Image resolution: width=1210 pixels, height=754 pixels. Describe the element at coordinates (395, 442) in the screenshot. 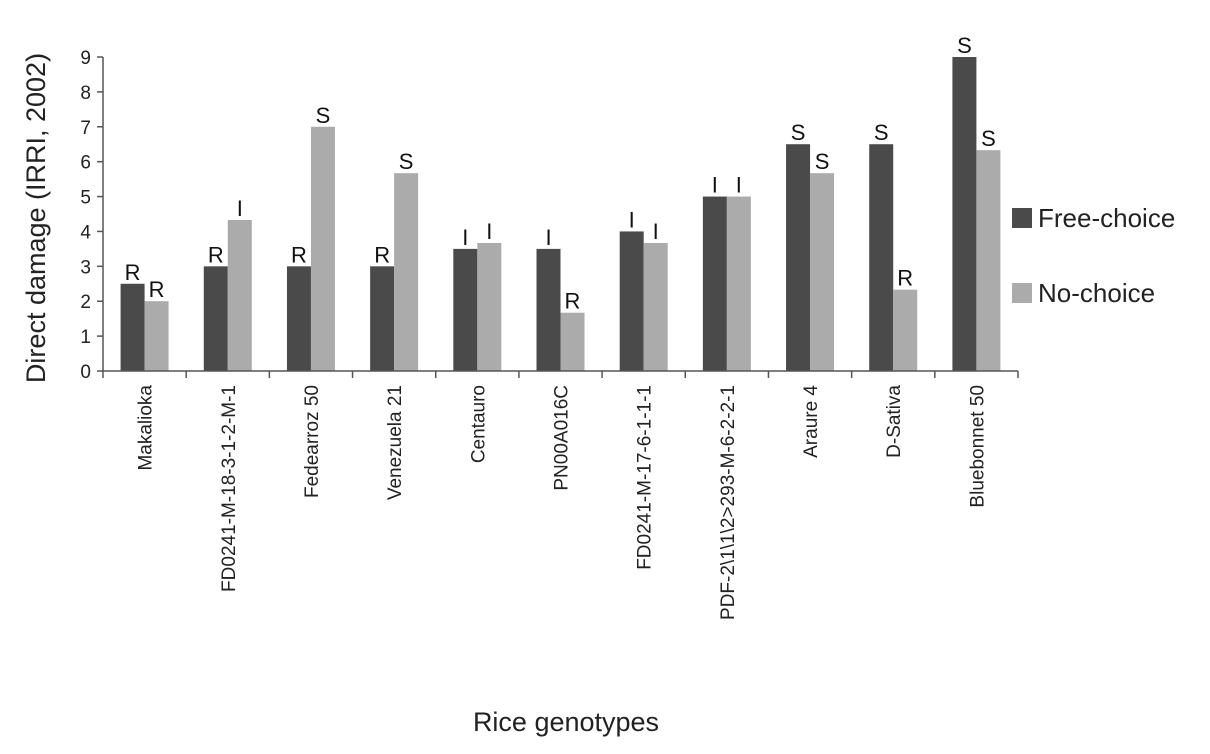

I see `category-label: Venezuela 21` at that location.